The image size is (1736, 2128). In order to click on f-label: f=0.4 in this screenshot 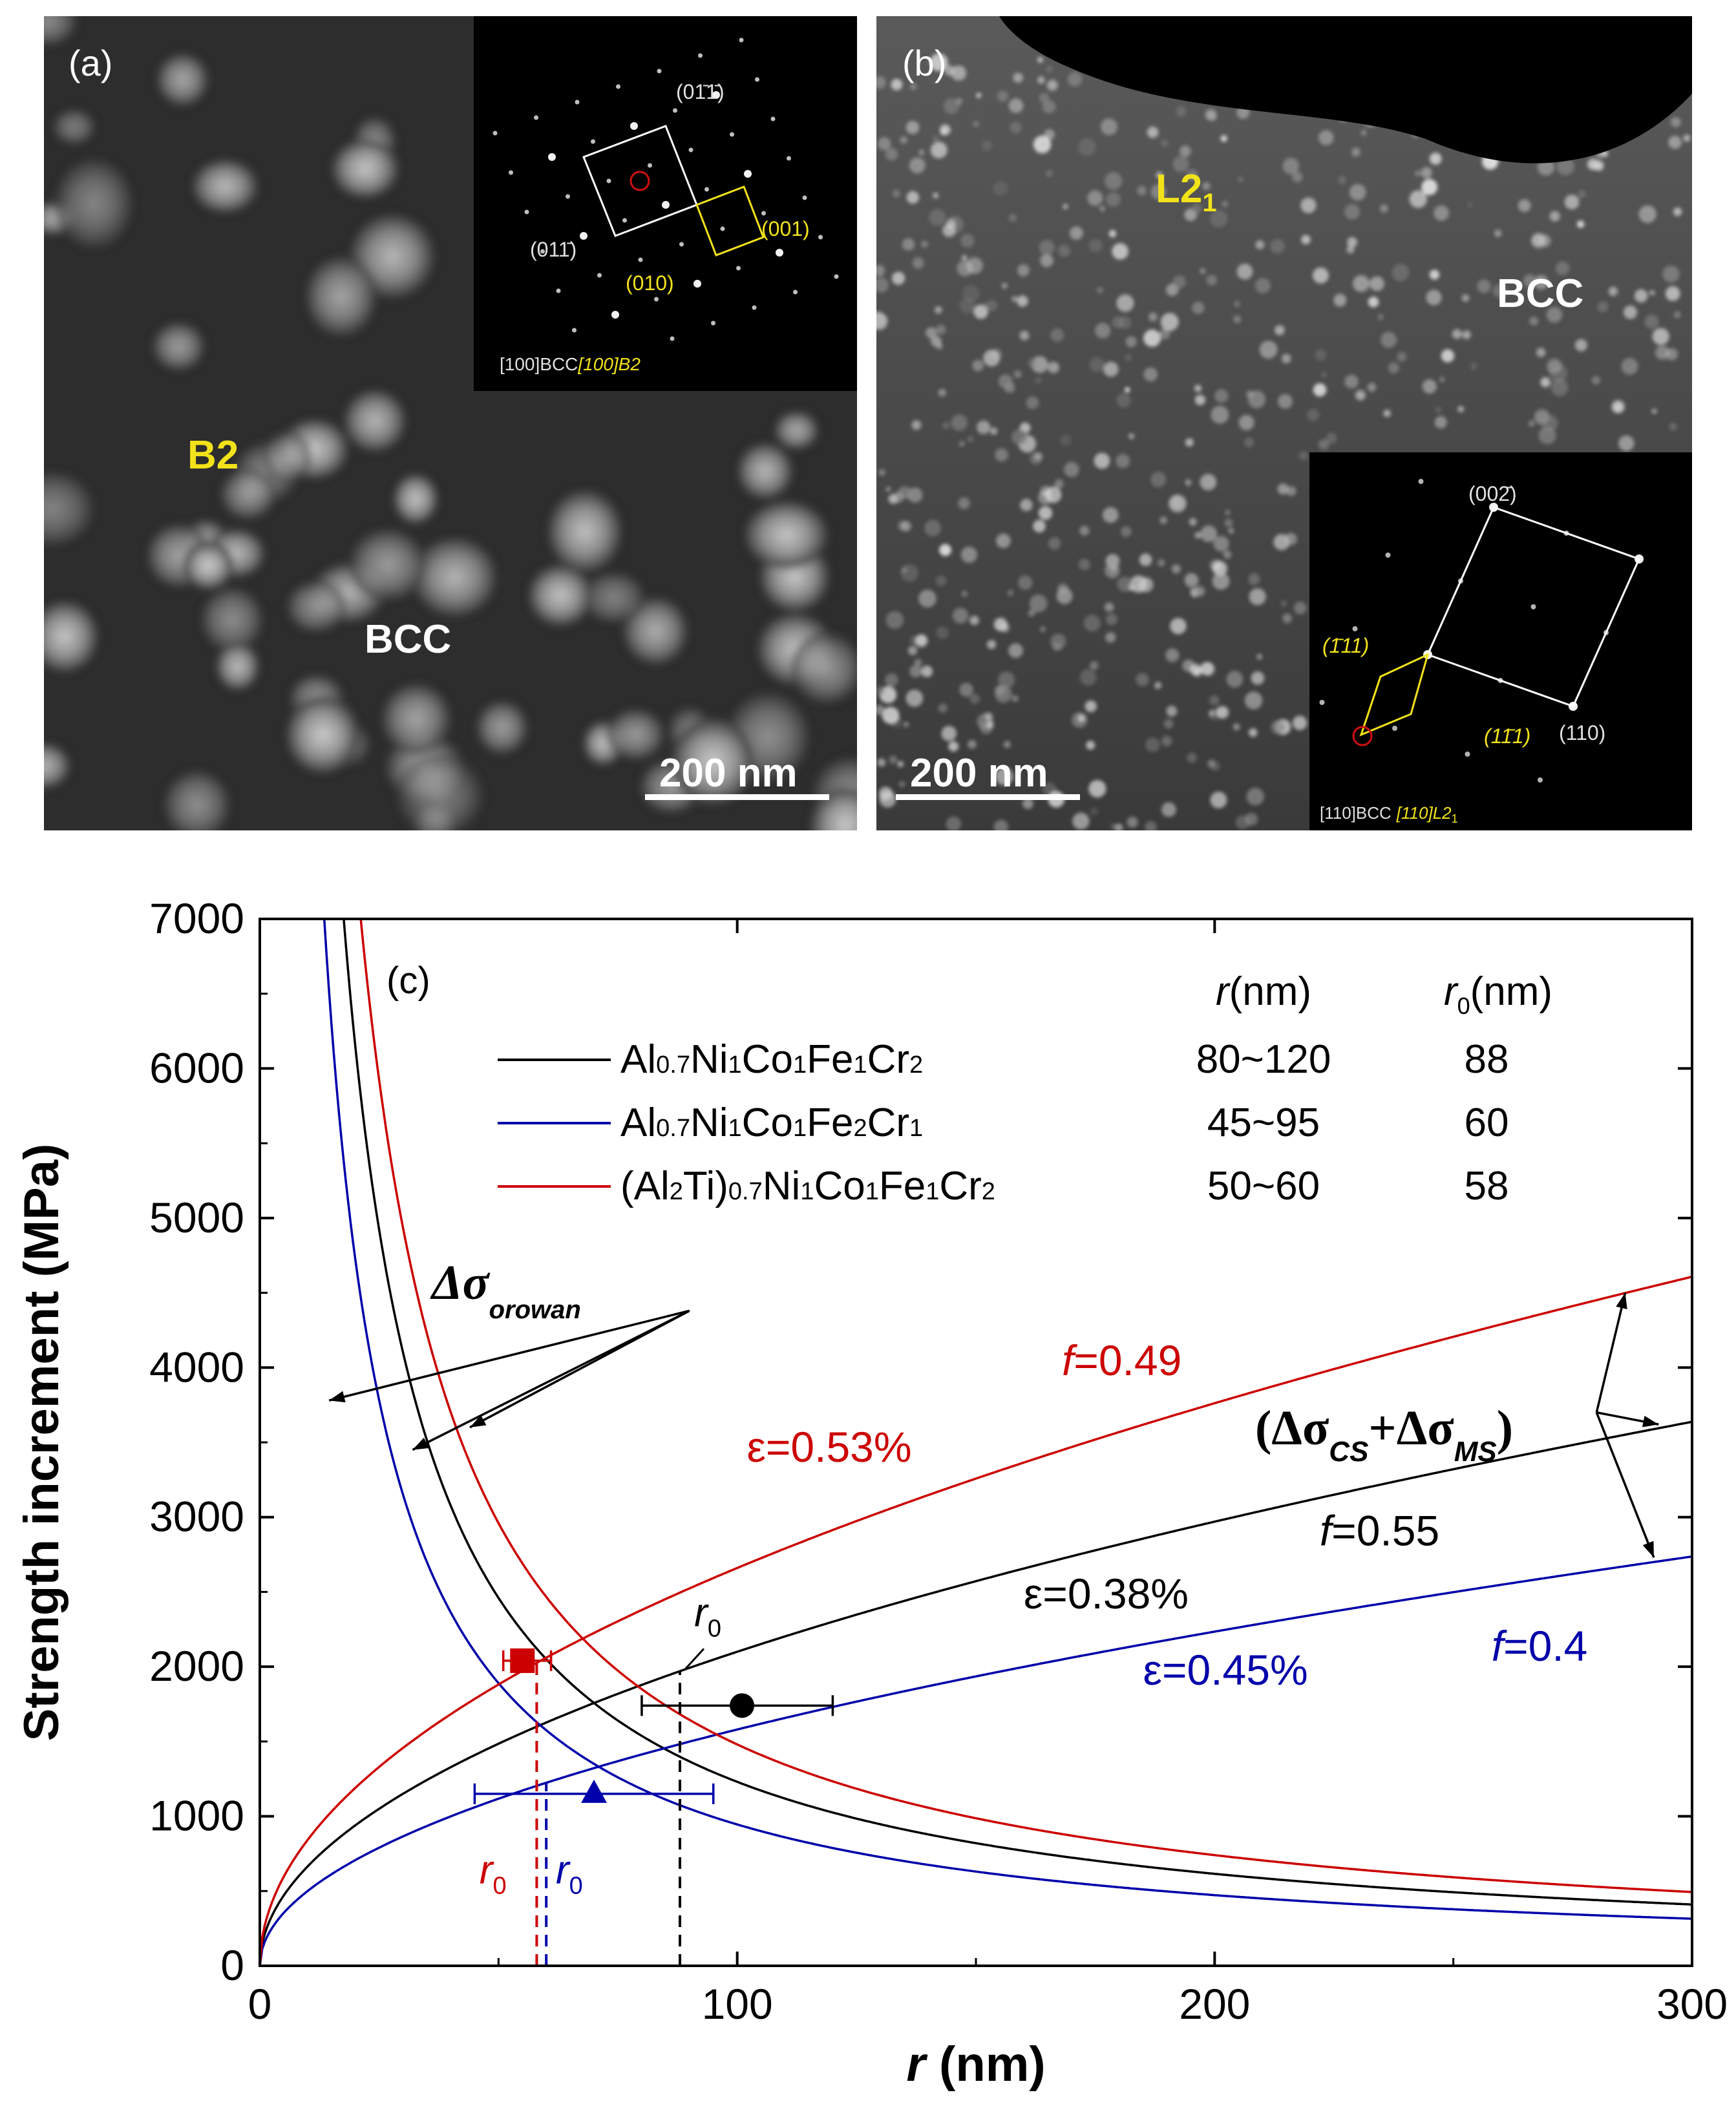, I will do `click(1540, 1646)`.